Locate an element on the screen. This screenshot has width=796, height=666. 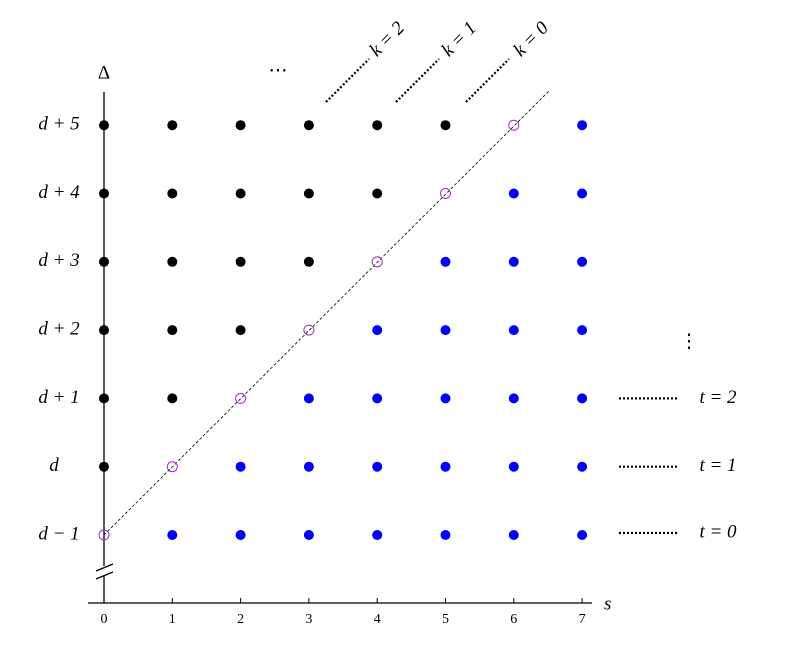
level-label: t = 1 is located at coordinates (717, 465).